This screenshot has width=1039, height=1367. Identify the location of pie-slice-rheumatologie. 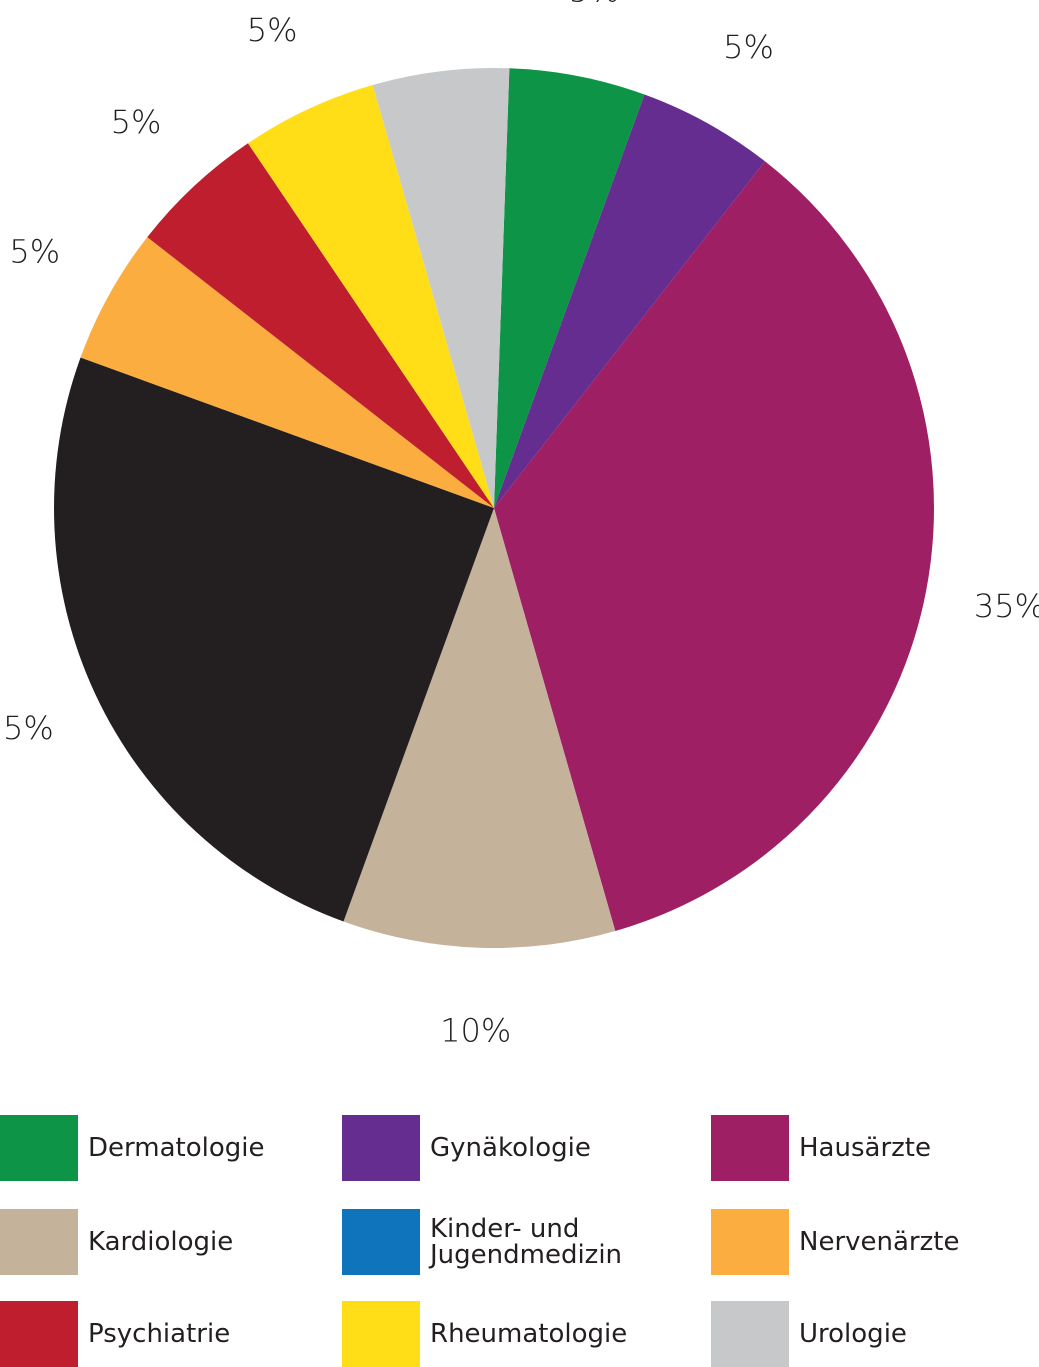
(370, 296).